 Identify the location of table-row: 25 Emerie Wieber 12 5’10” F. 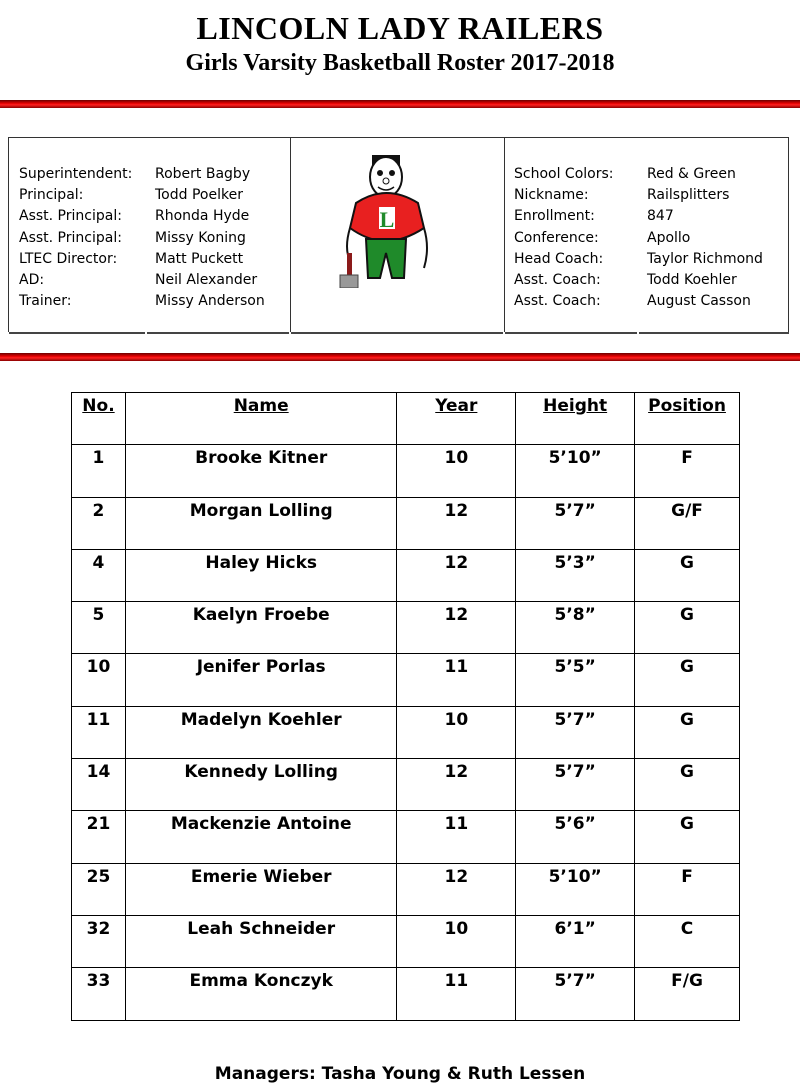
(405, 889).